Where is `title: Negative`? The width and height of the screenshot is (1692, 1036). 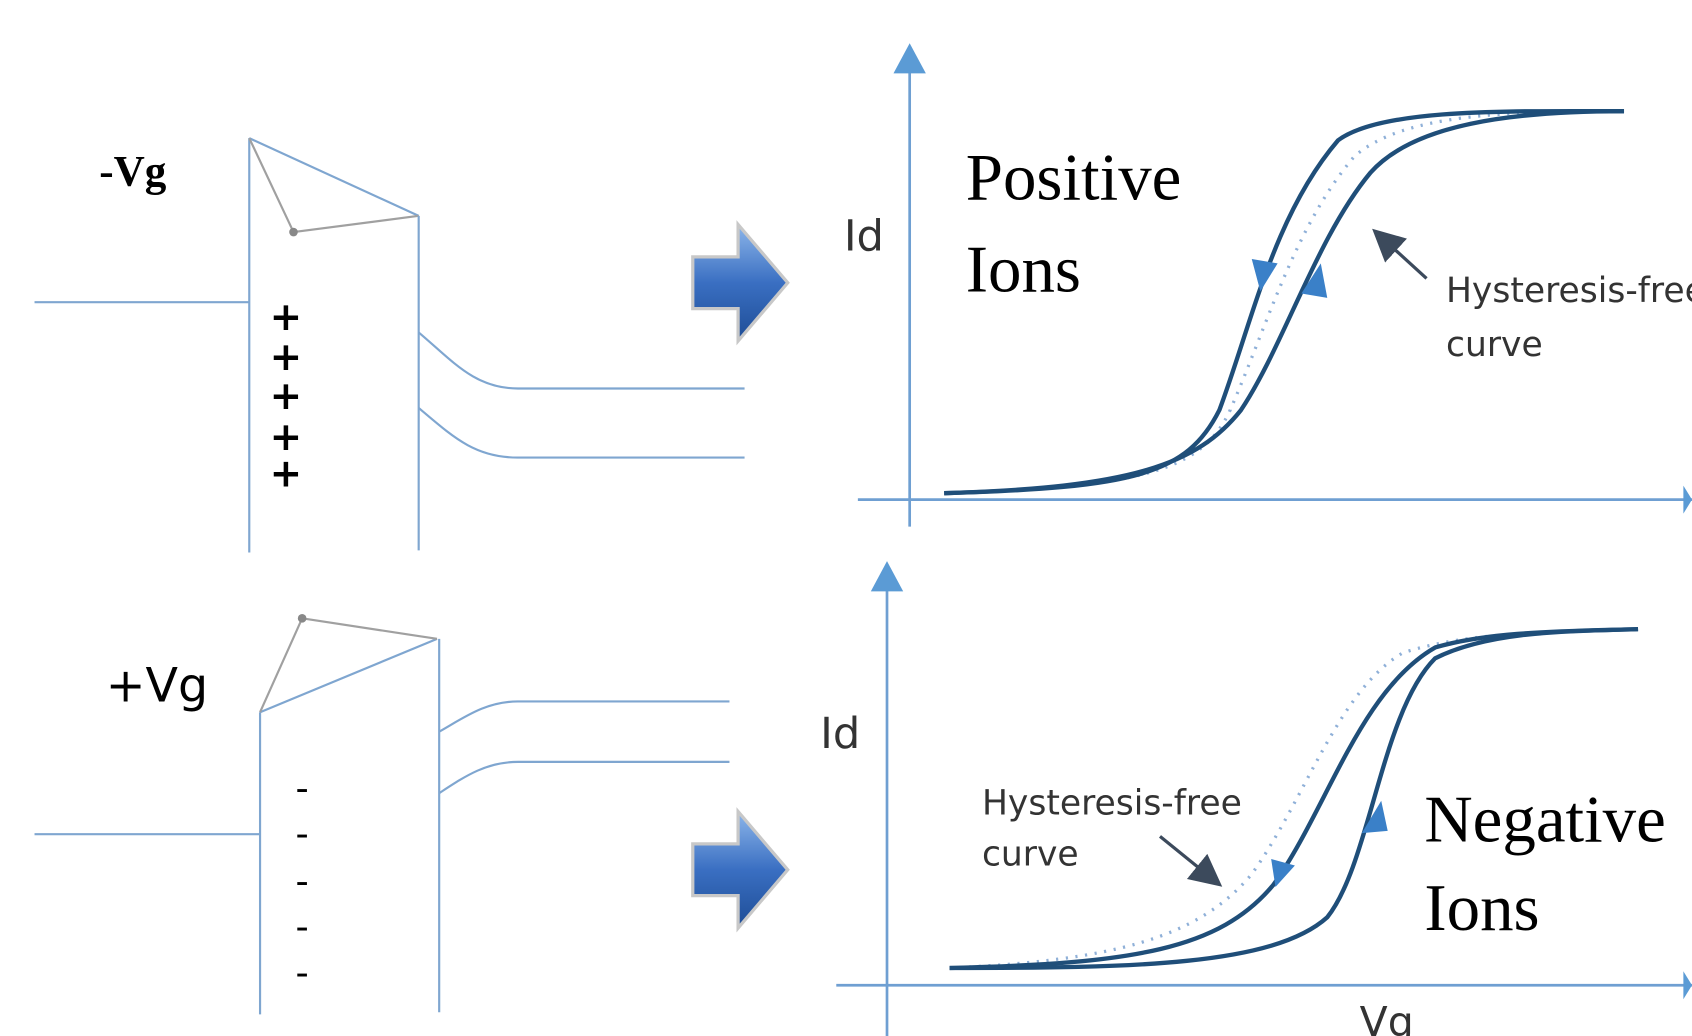
title: Negative is located at coordinates (1544, 820).